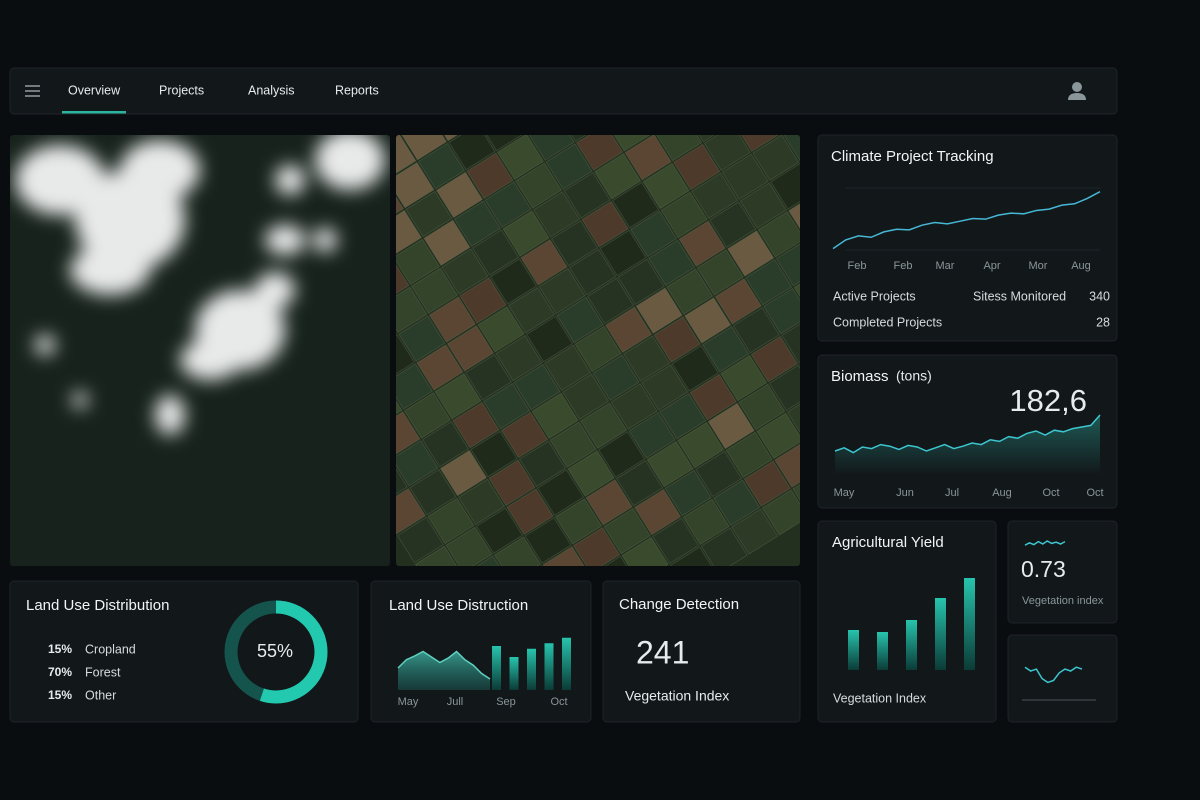 This screenshot has height=800, width=1200. Describe the element at coordinates (1063, 601) in the screenshot. I see `caption: Vegetation index` at that location.